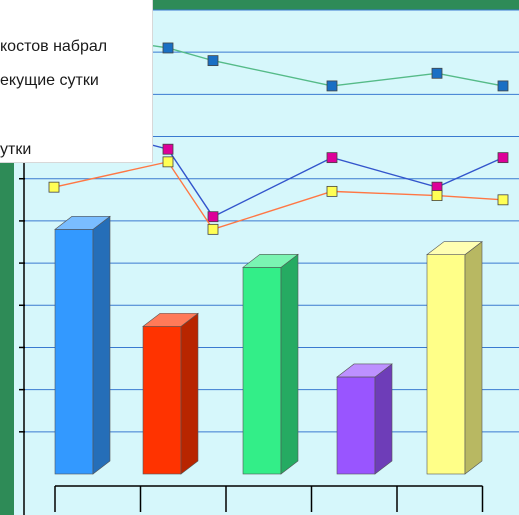 The width and height of the screenshot is (519, 515). Describe the element at coordinates (383, 419) in the screenshot. I see `bar-4-side` at that location.